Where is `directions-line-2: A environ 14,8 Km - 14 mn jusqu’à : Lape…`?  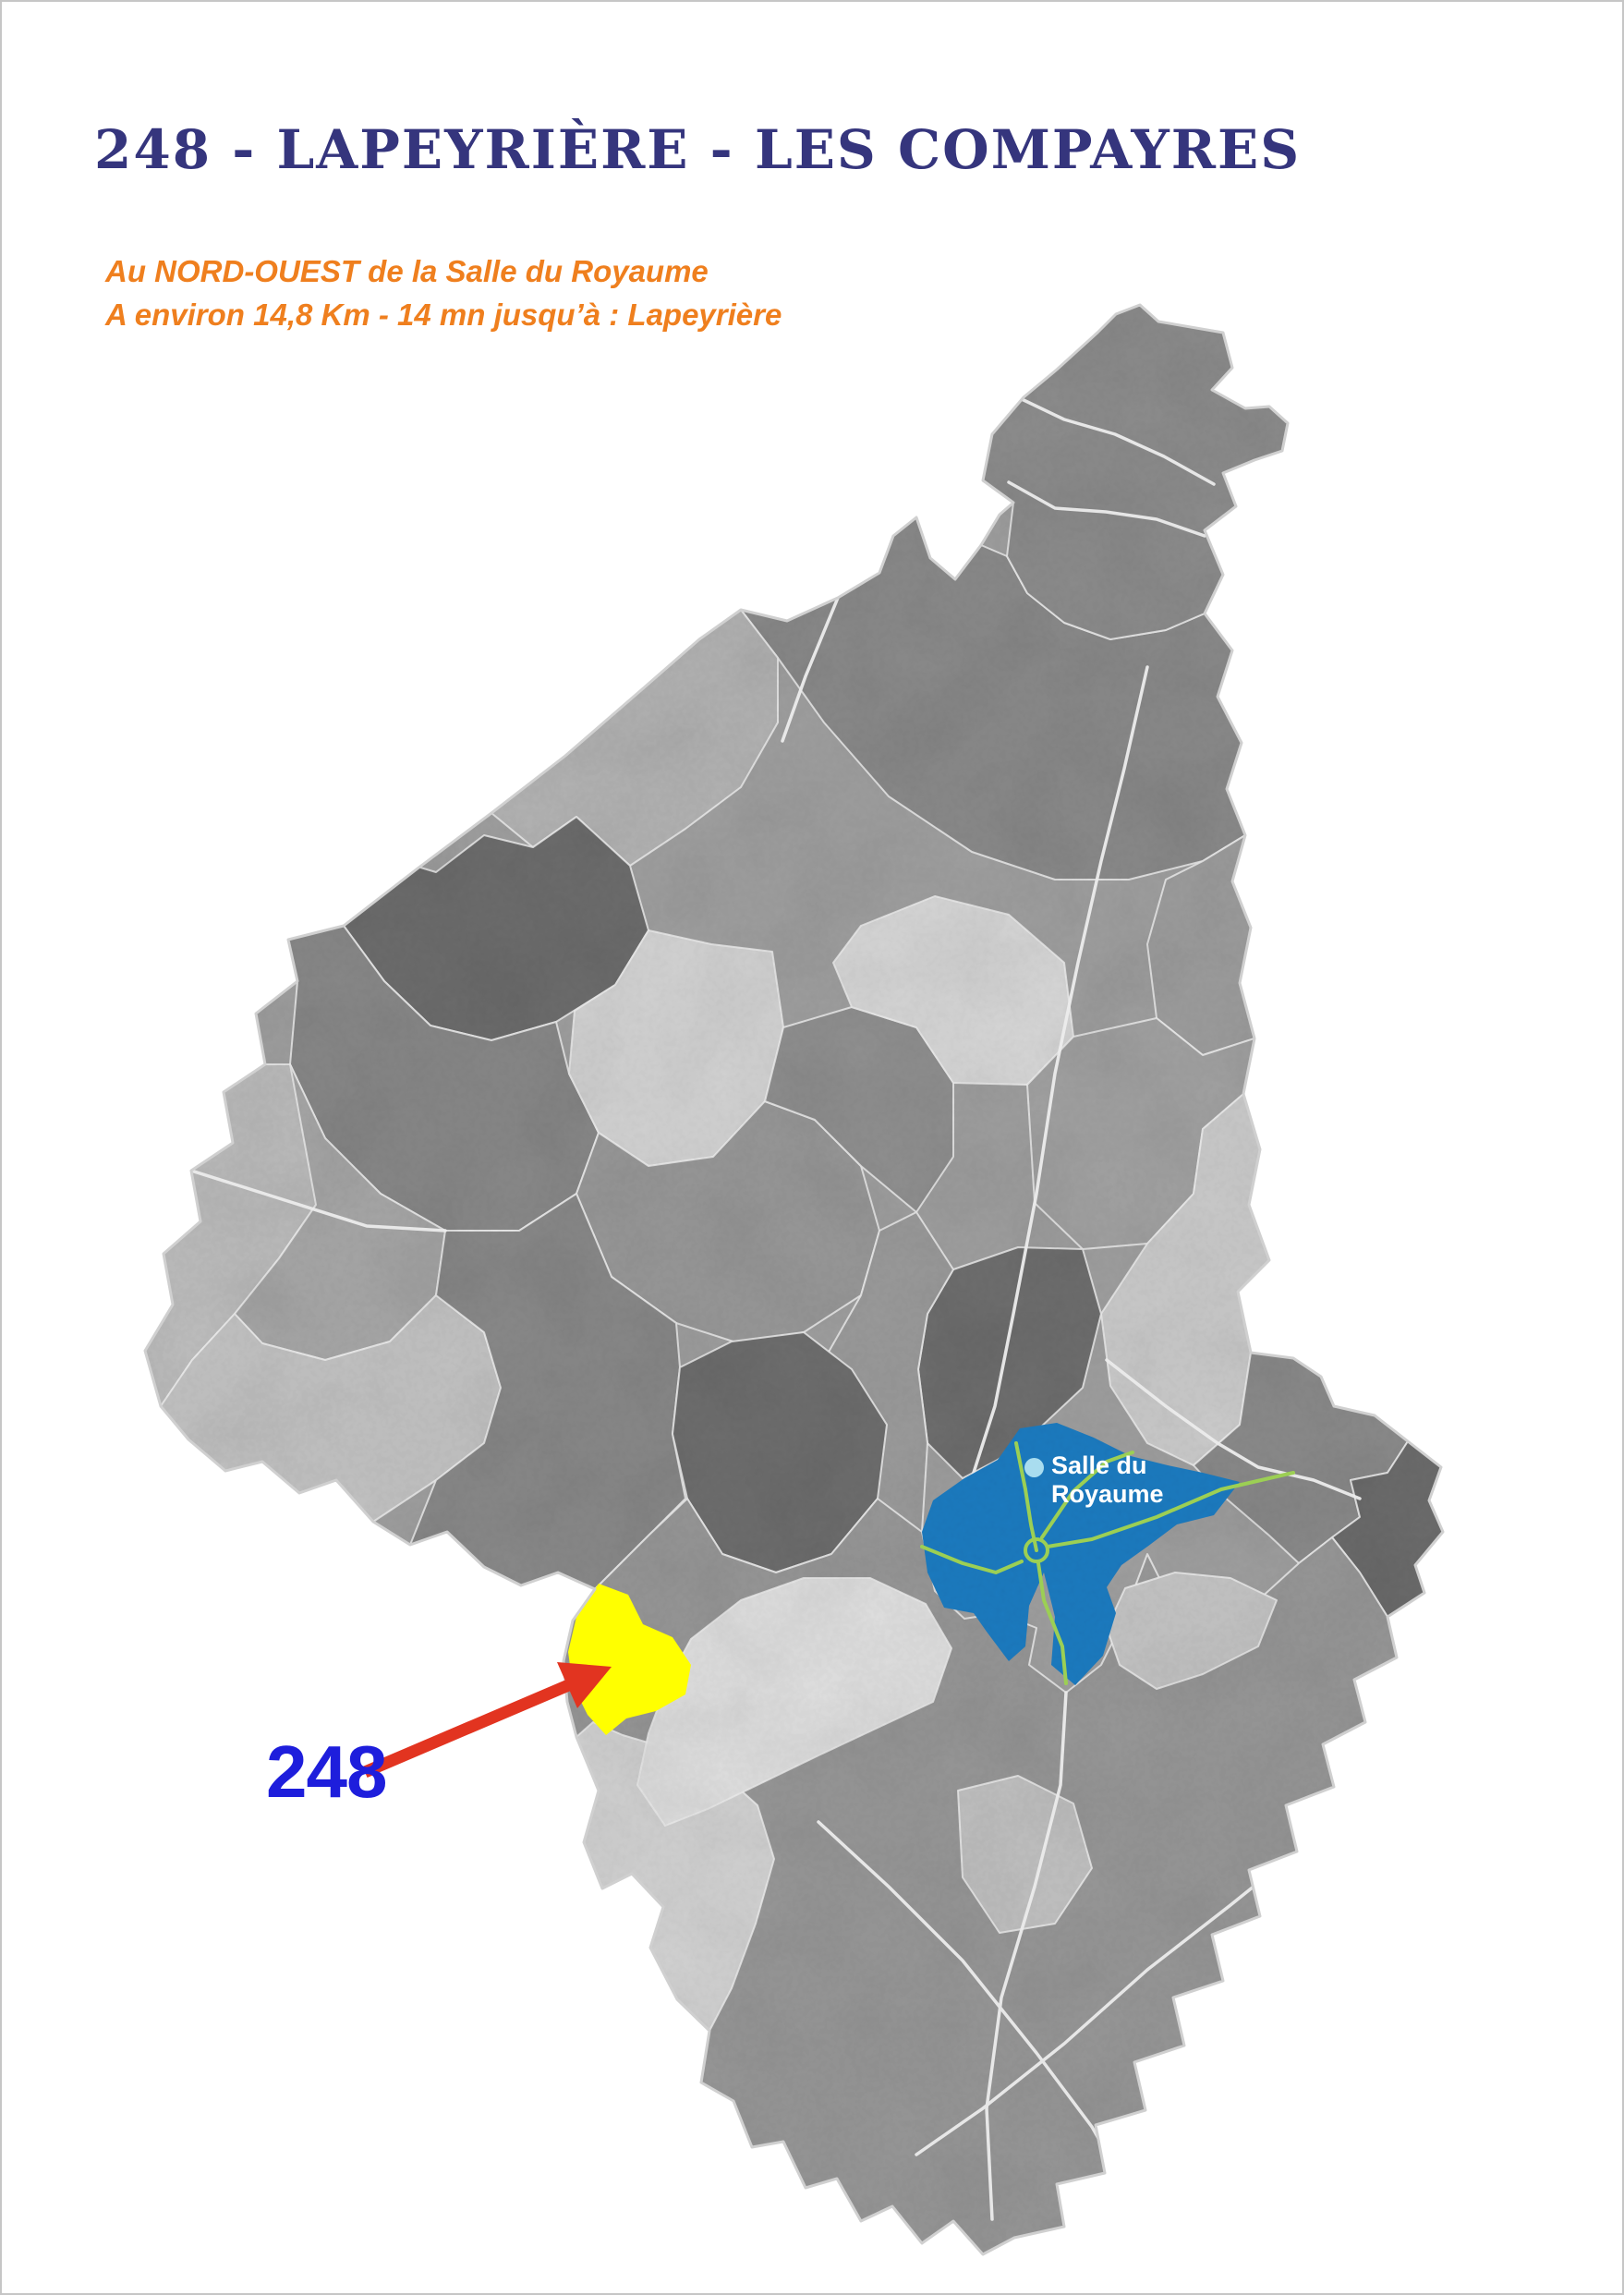 directions-line-2: A environ 14,8 Km - 14 mn jusqu’à : Lape… is located at coordinates (443, 315).